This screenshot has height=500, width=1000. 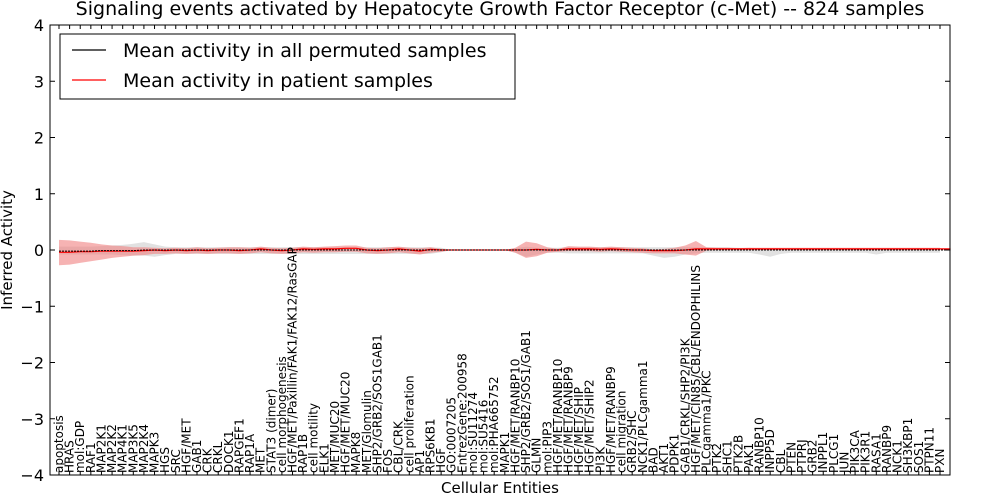 I want to click on x-tick-label: INPPL1, so click(x=823, y=452).